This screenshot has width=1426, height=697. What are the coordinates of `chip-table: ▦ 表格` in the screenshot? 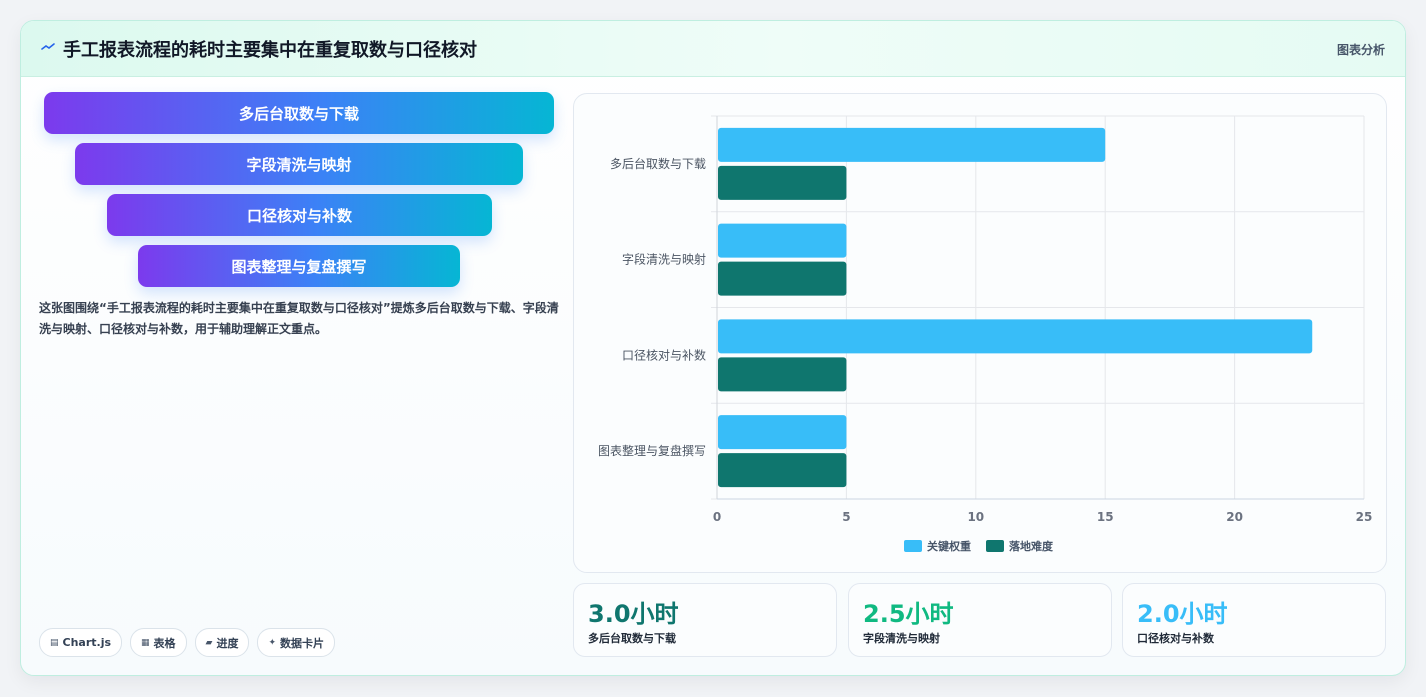 It's located at (158, 642).